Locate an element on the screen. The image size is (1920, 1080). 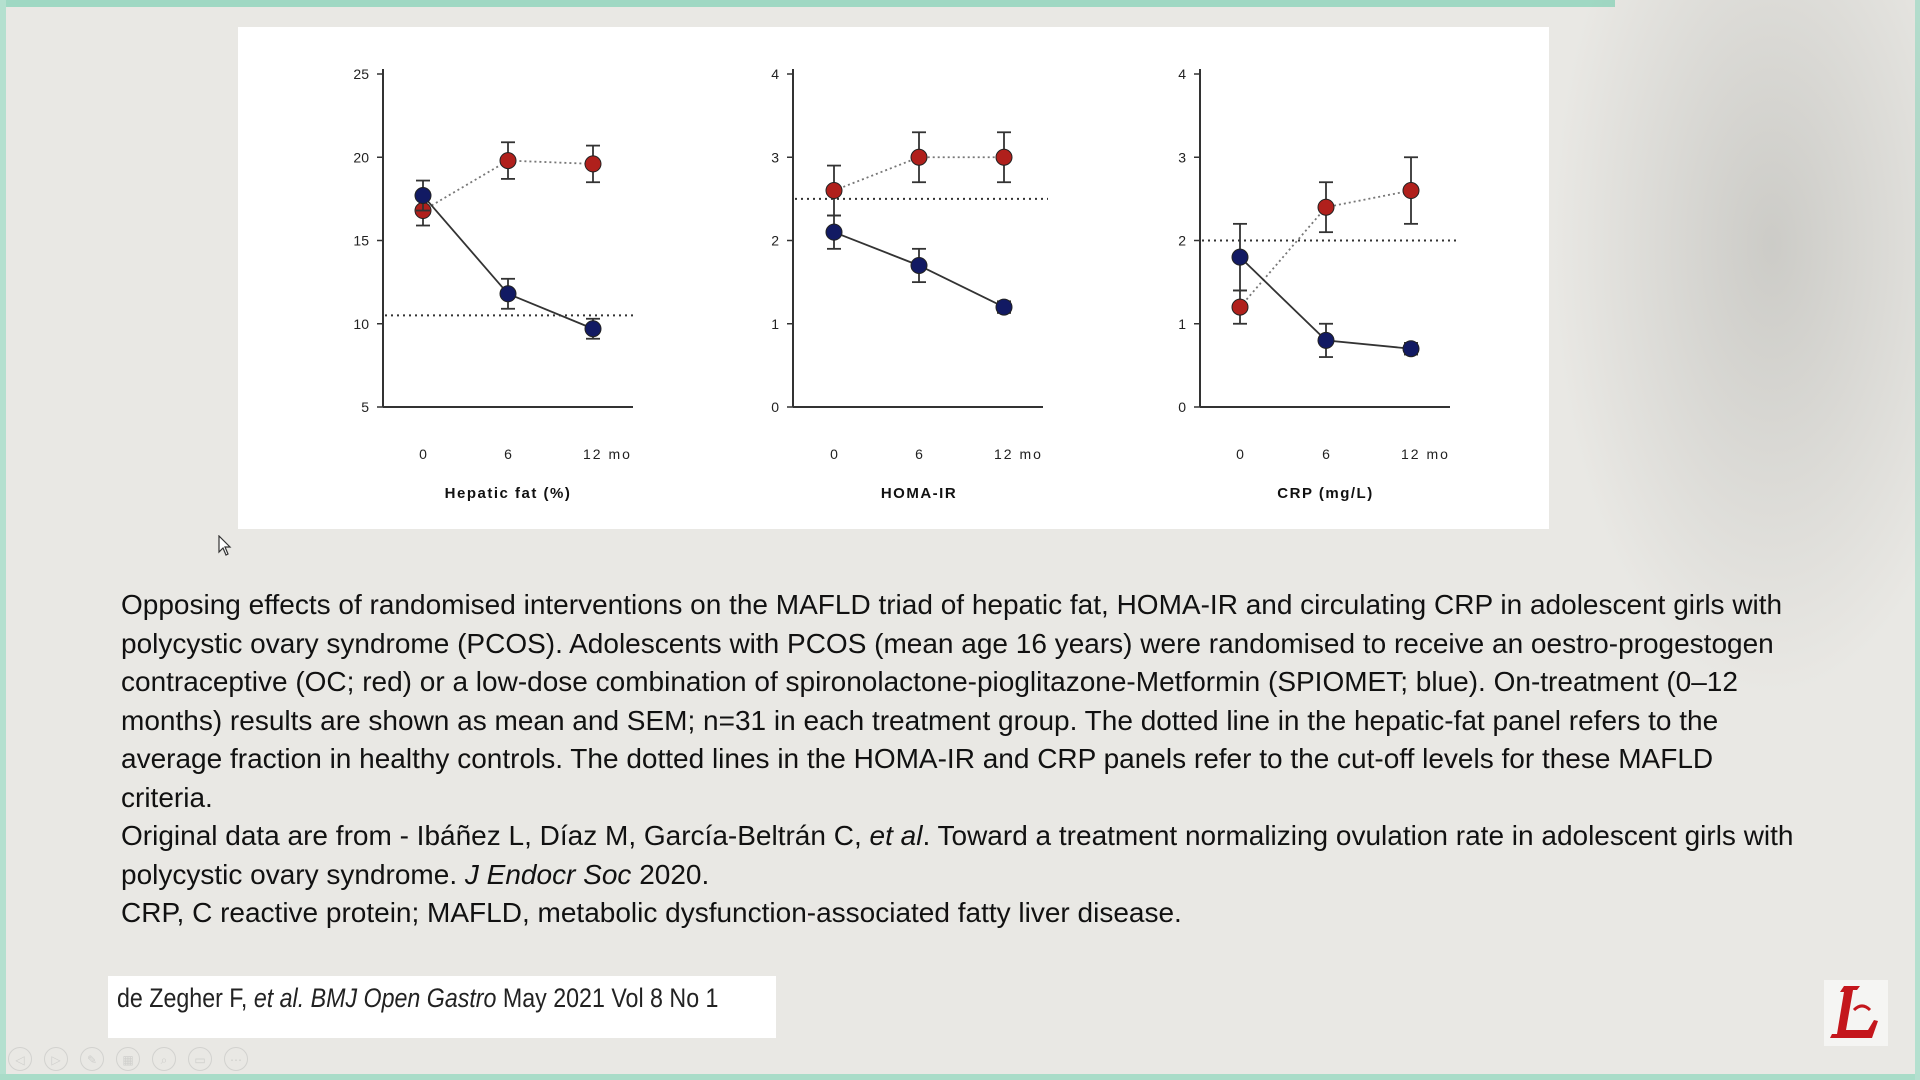
y-tick-label: 20 is located at coordinates (361, 157).